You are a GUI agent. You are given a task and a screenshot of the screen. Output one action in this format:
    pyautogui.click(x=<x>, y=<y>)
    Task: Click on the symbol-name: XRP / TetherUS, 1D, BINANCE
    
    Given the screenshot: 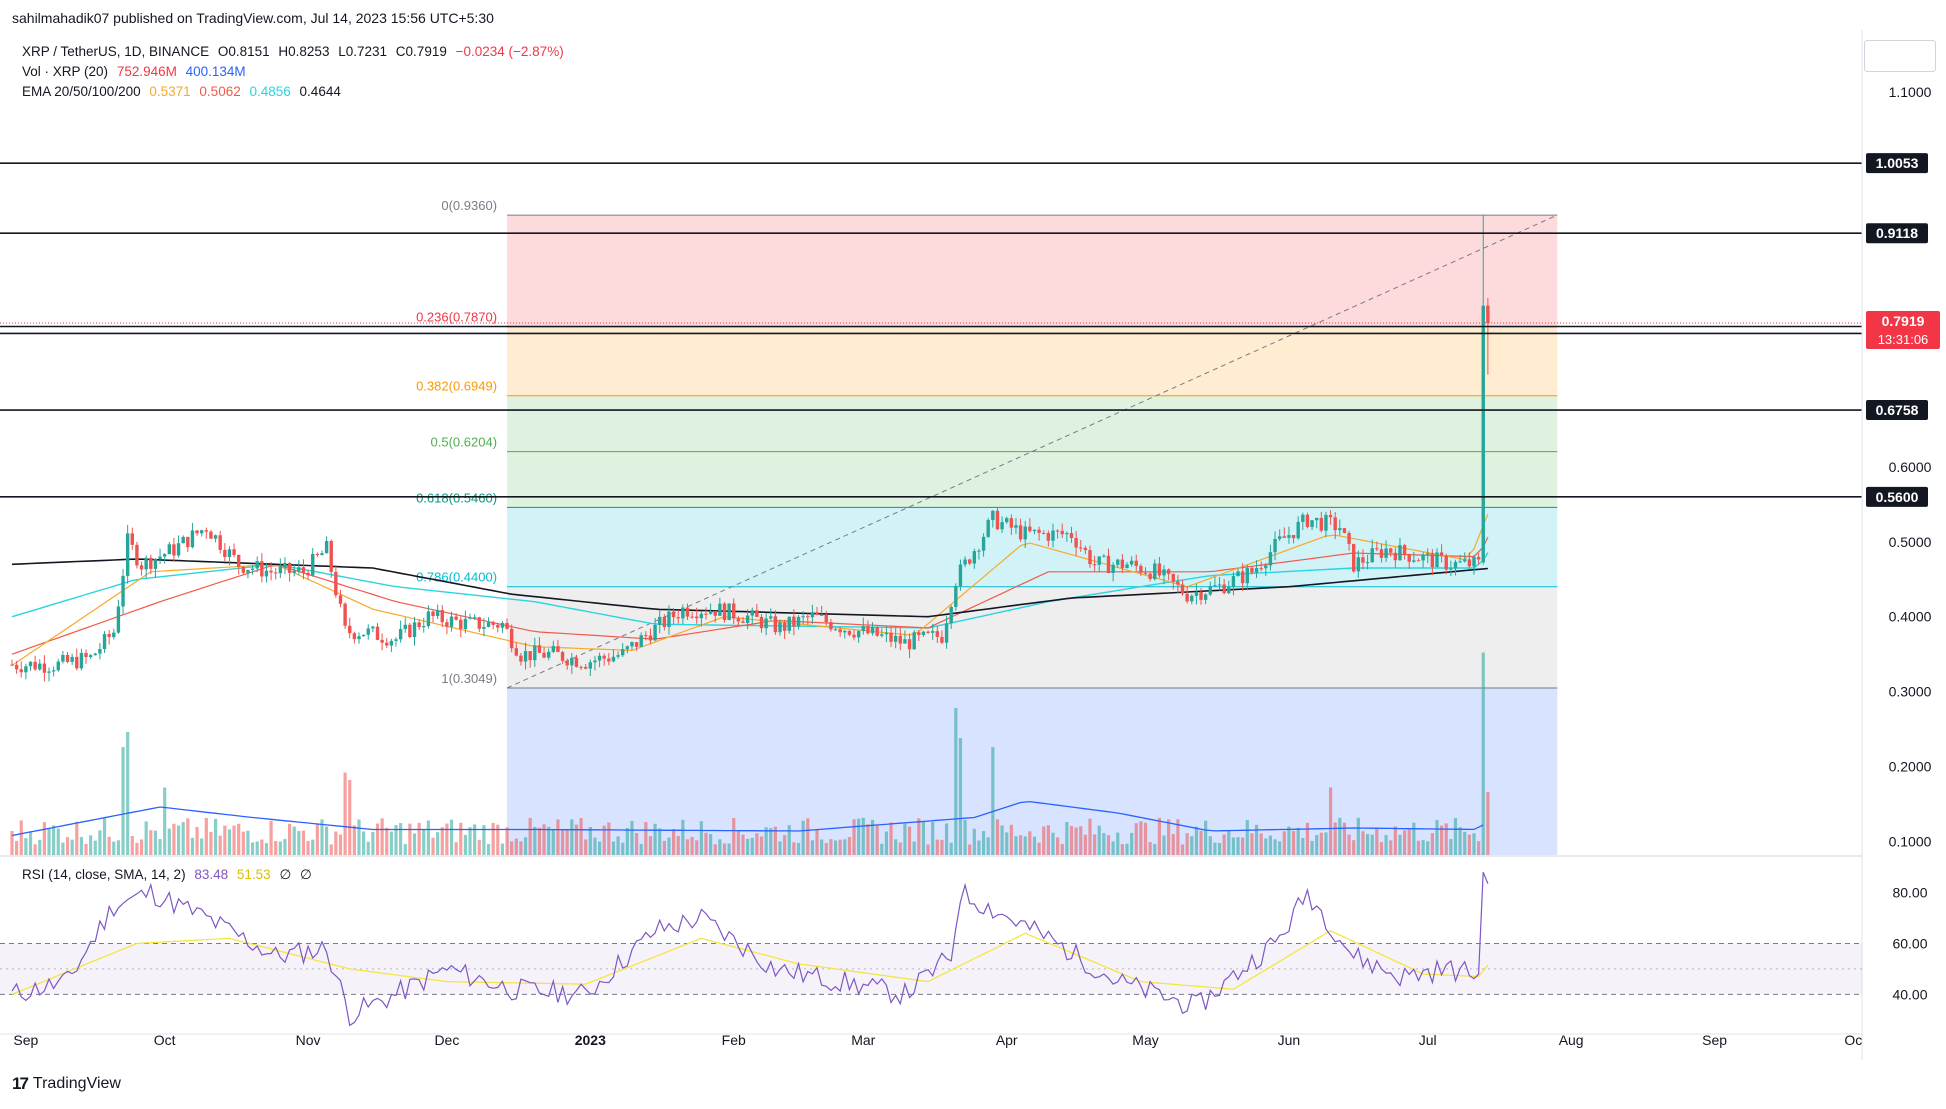 What is the action you would take?
    pyautogui.click(x=116, y=51)
    